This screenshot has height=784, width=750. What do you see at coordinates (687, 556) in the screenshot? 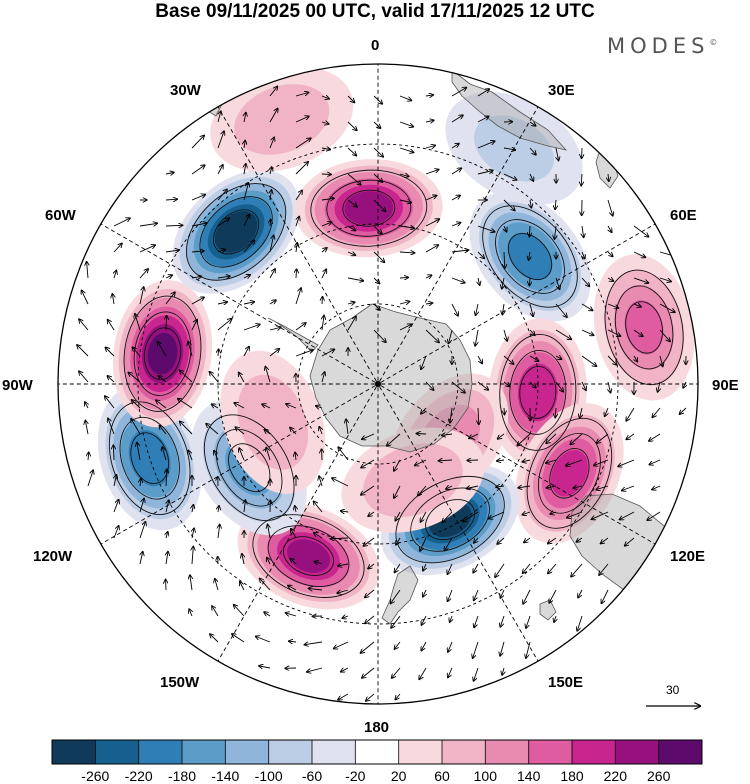
I see `lon-label-120e: 120E` at bounding box center [687, 556].